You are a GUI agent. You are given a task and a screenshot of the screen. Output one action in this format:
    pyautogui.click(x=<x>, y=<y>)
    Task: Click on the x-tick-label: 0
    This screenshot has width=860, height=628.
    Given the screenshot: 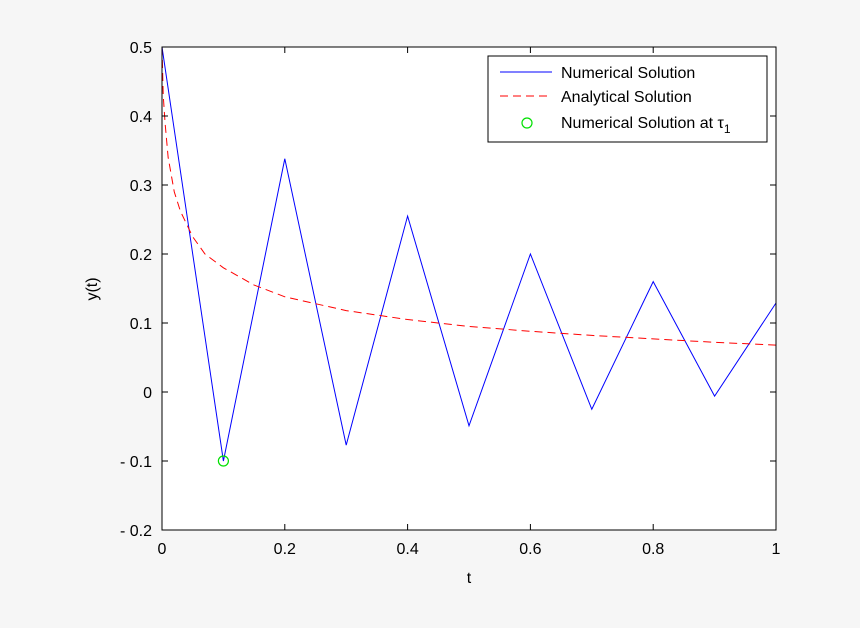 What is the action you would take?
    pyautogui.click(x=162, y=549)
    